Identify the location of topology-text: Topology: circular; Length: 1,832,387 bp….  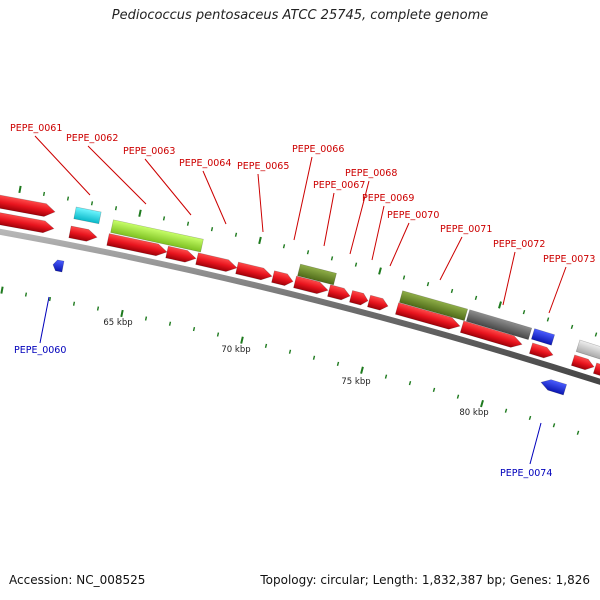
(425, 580).